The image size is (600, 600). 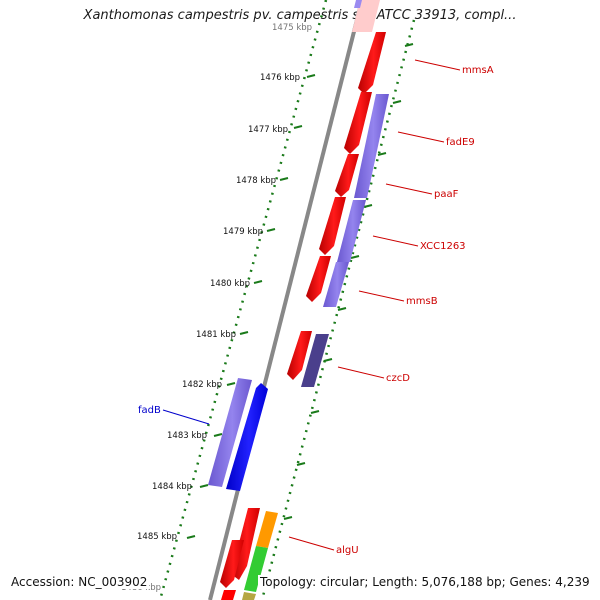 I want to click on tick-label: 1476 kbp, so click(x=280, y=78).